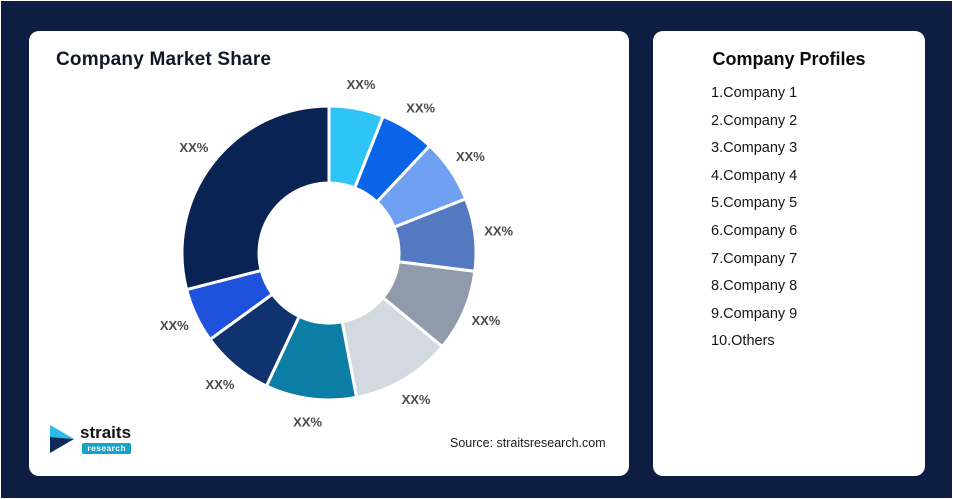  I want to click on company-profile-item: 5.Company 5, so click(754, 203).